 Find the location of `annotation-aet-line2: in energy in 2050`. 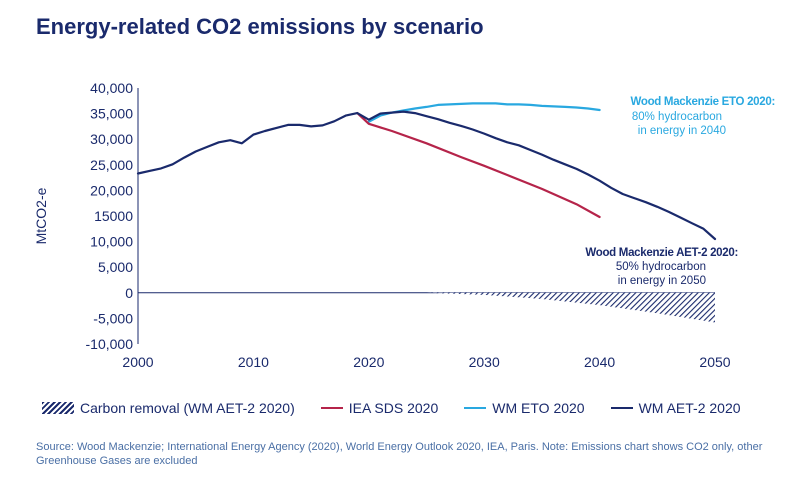

annotation-aet-line2: in energy in 2050 is located at coordinates (662, 281).